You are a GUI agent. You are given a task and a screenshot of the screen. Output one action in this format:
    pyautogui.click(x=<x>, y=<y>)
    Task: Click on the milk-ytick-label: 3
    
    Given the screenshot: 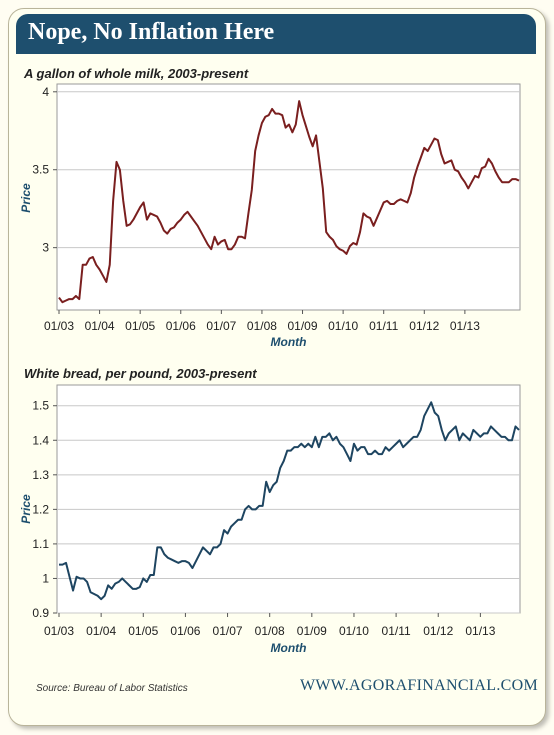 What is the action you would take?
    pyautogui.click(x=45, y=248)
    